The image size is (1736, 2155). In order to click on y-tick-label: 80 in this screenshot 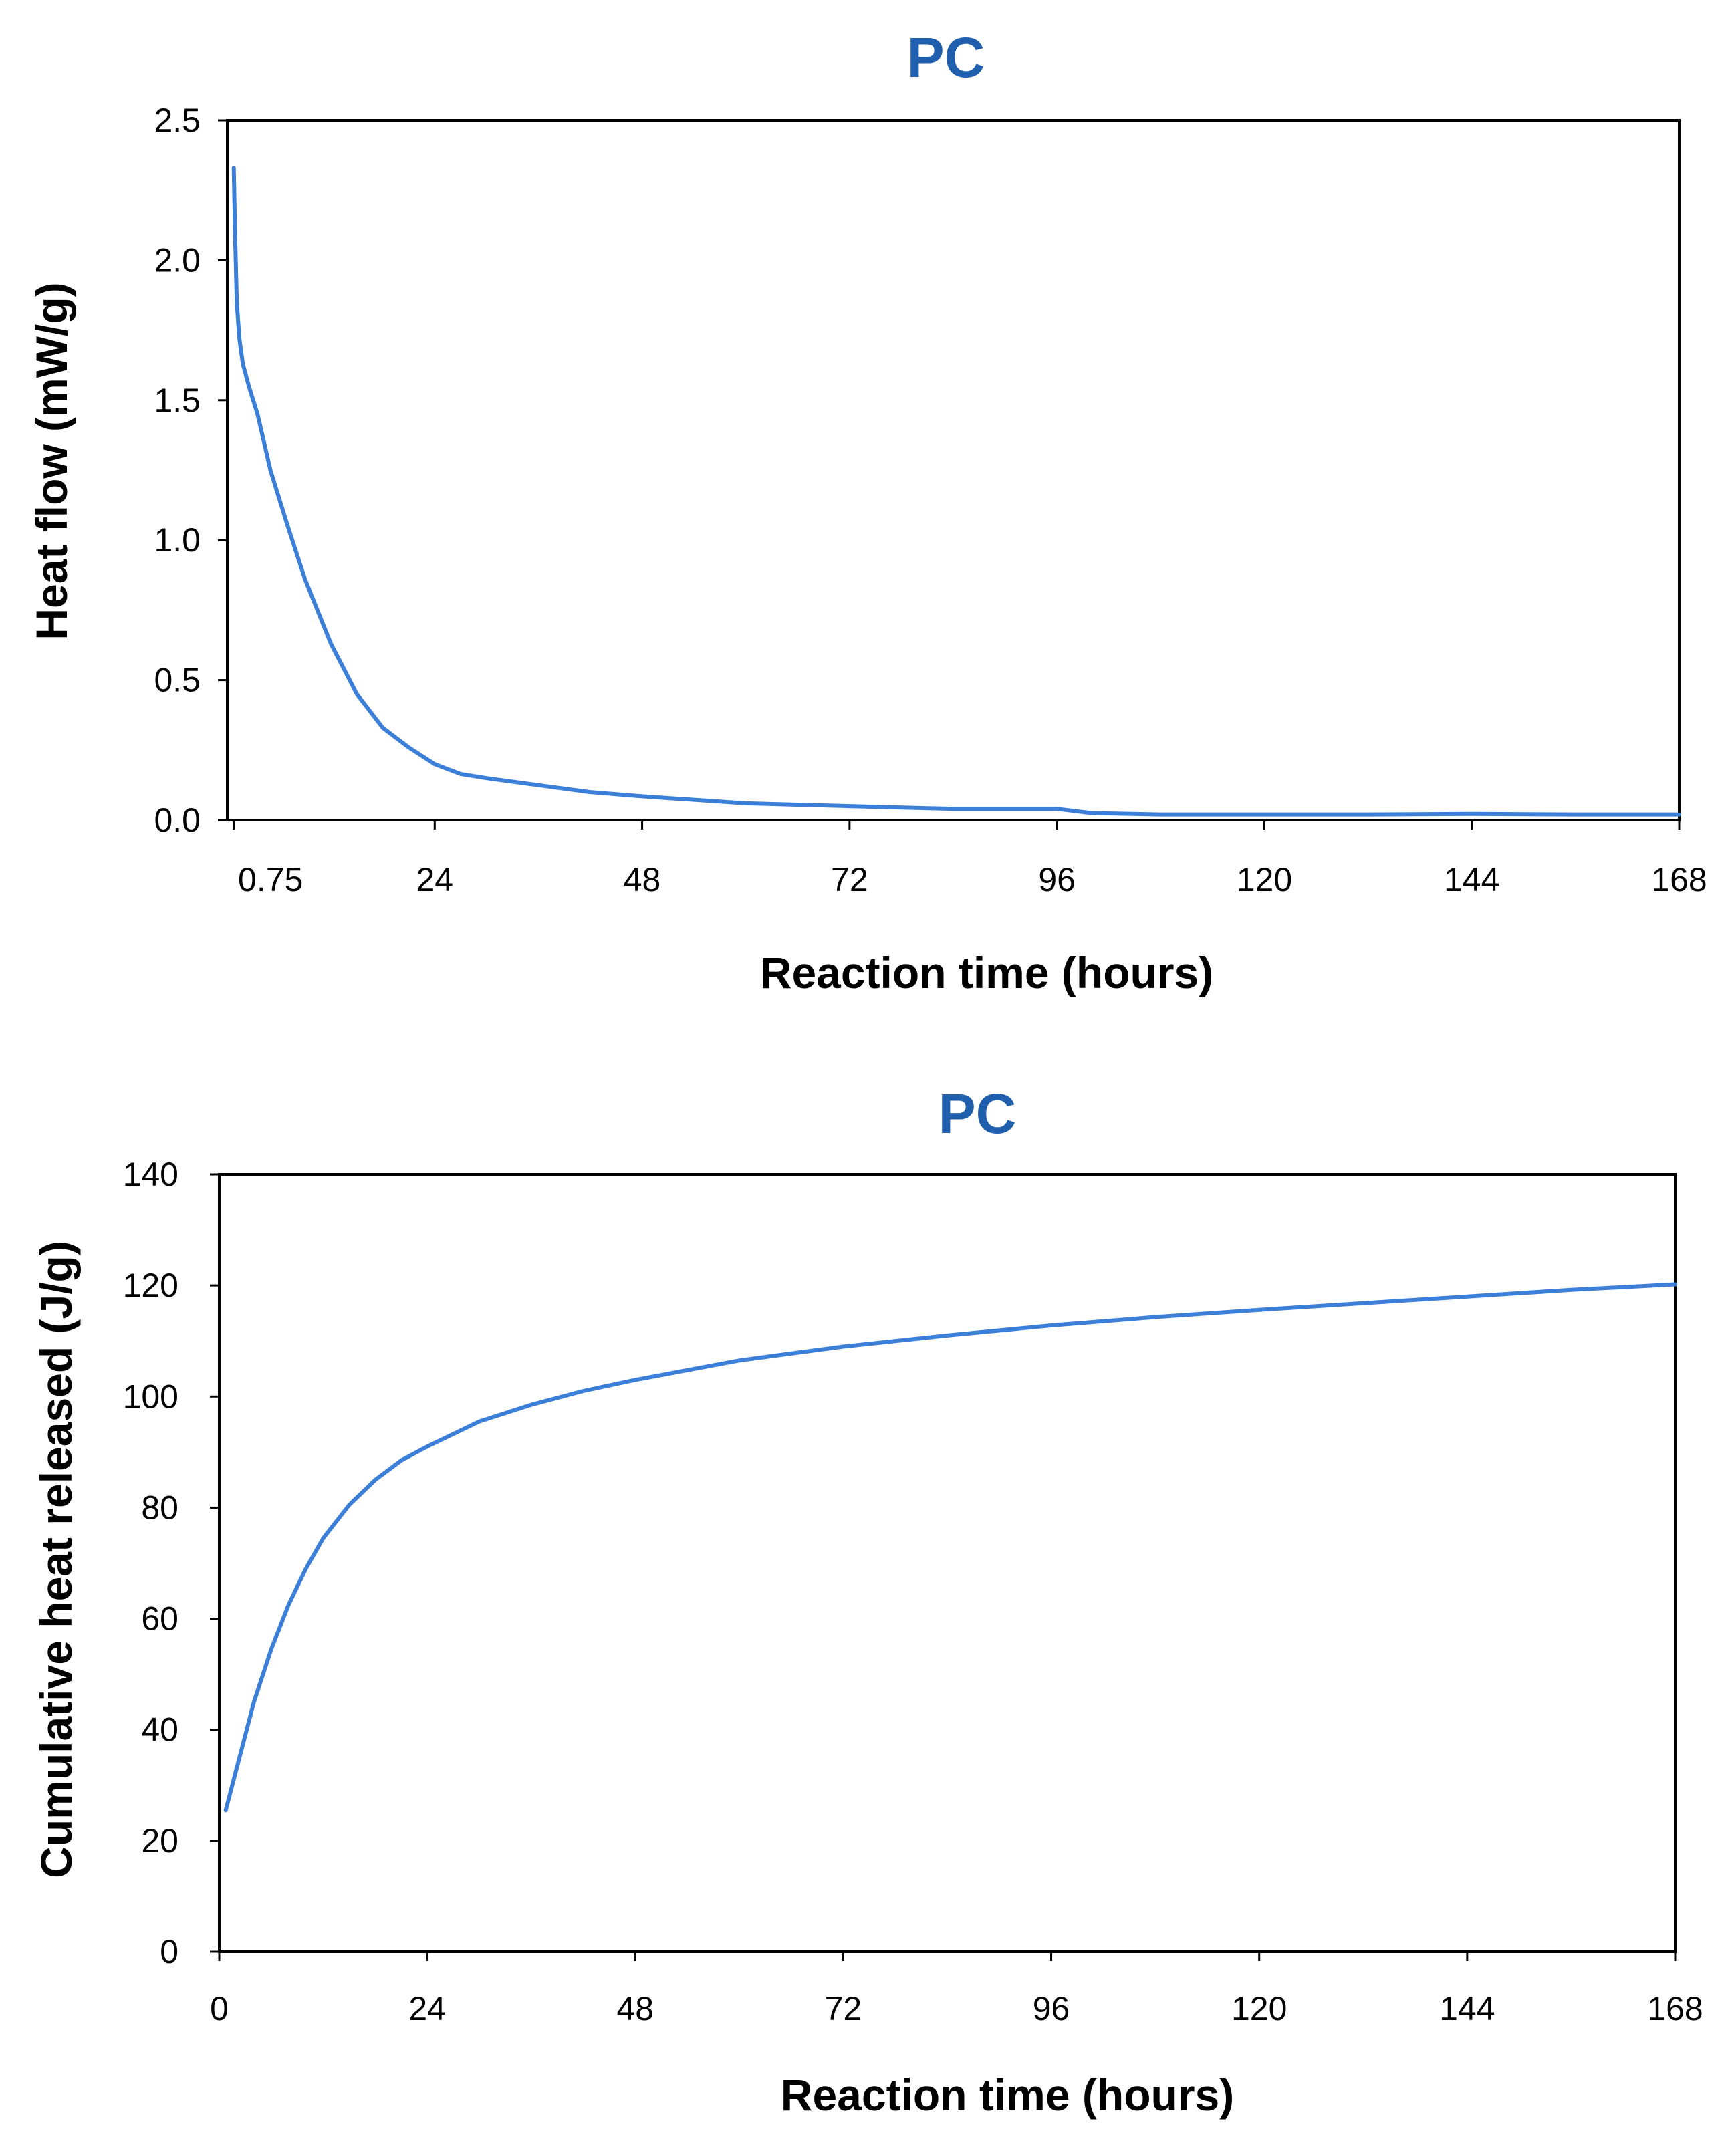, I will do `click(159, 1507)`.